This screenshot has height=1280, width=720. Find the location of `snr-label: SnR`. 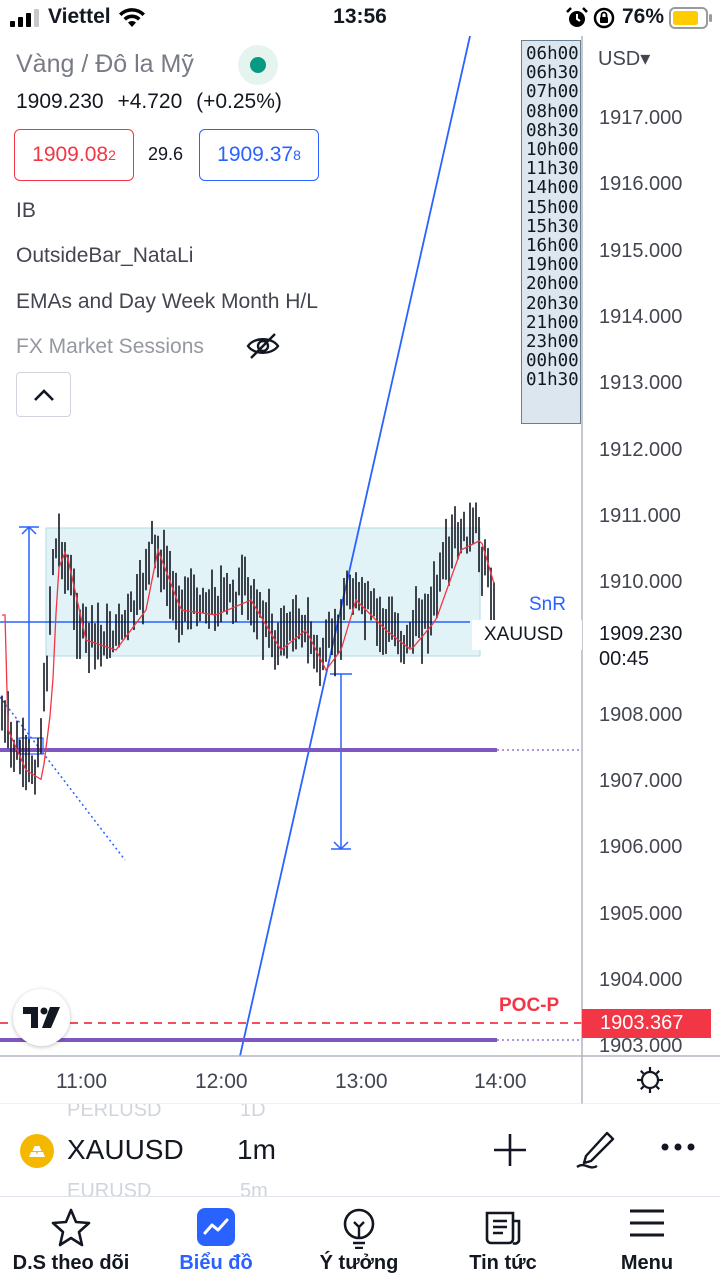

snr-label: SnR is located at coordinates (547, 604).